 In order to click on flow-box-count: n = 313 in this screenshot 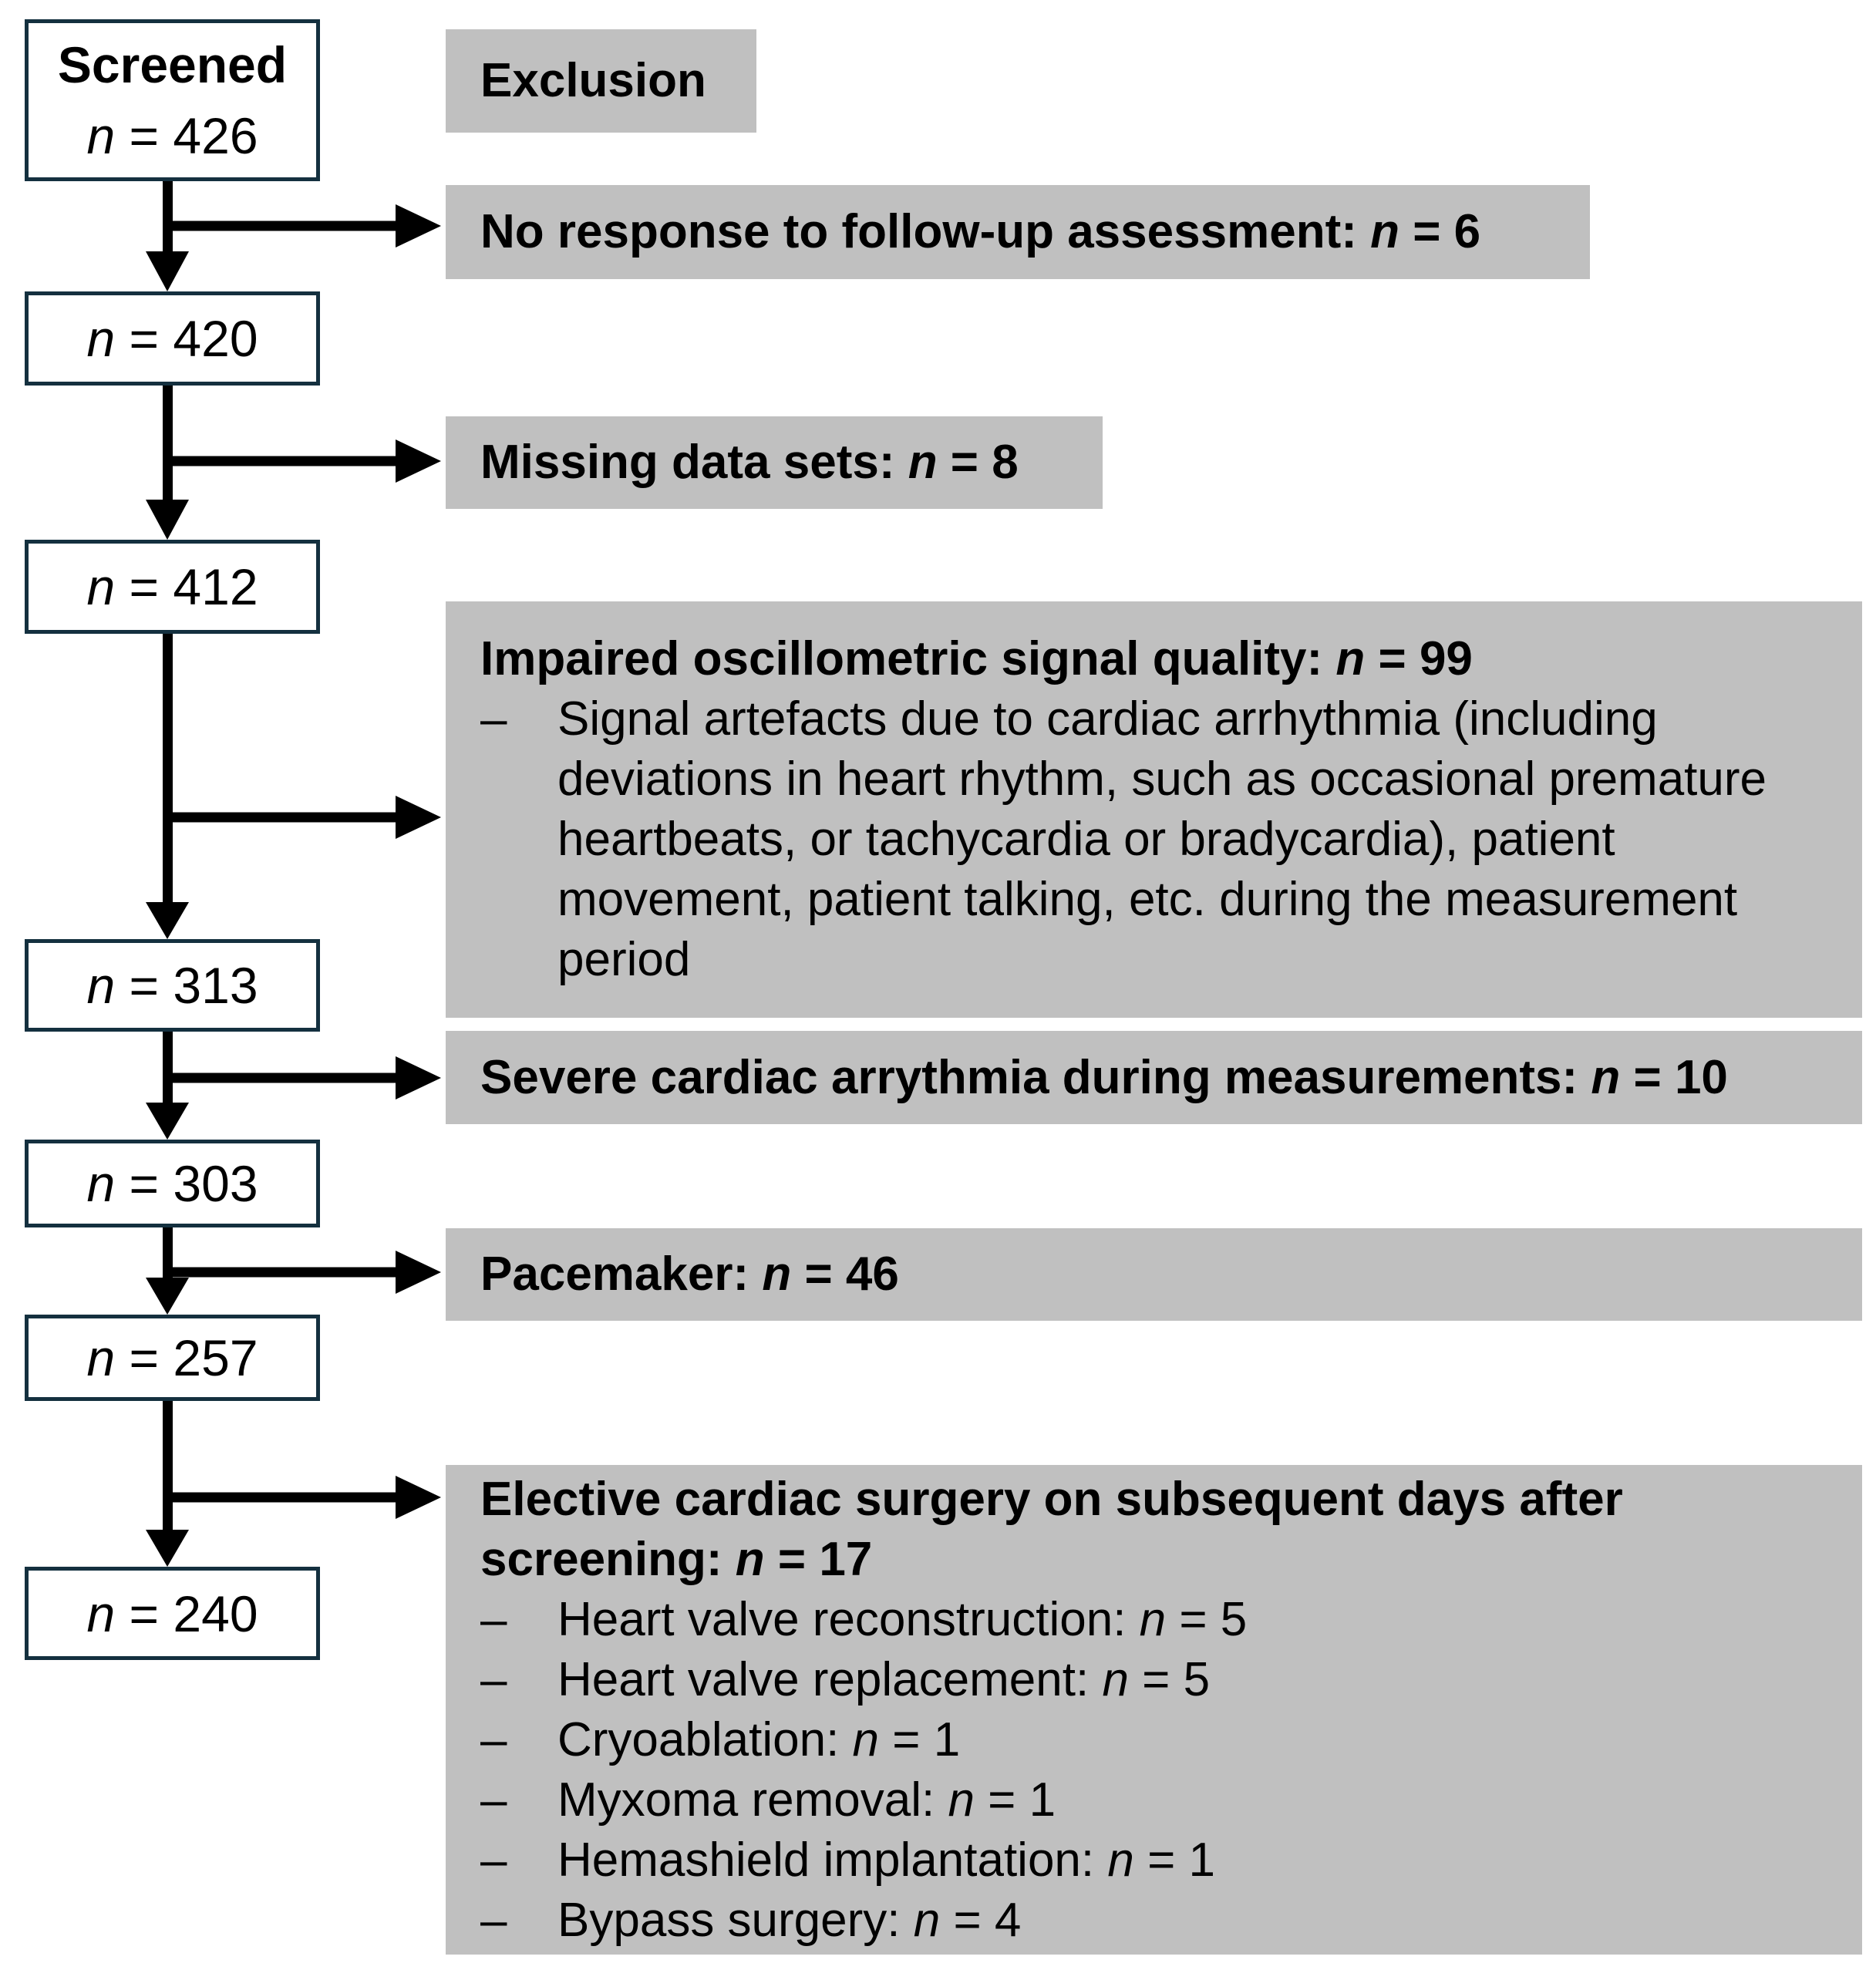, I will do `click(172, 985)`.